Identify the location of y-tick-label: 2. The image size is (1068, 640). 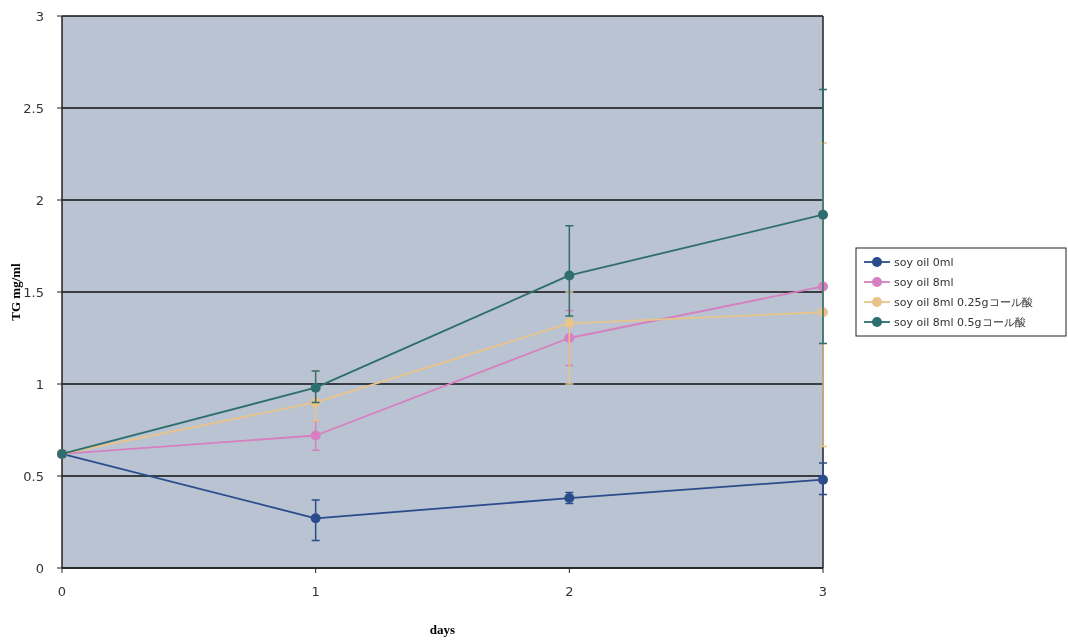
(39, 200).